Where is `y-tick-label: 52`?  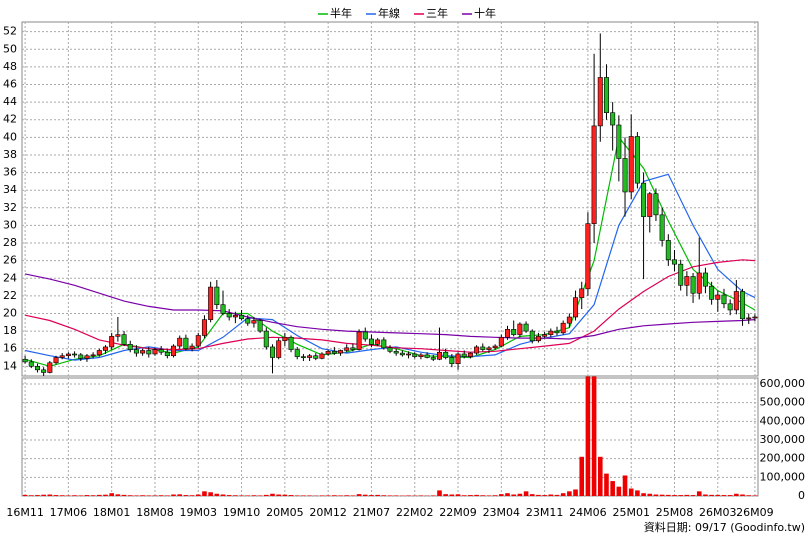 y-tick-label: 52 is located at coordinates (10, 31).